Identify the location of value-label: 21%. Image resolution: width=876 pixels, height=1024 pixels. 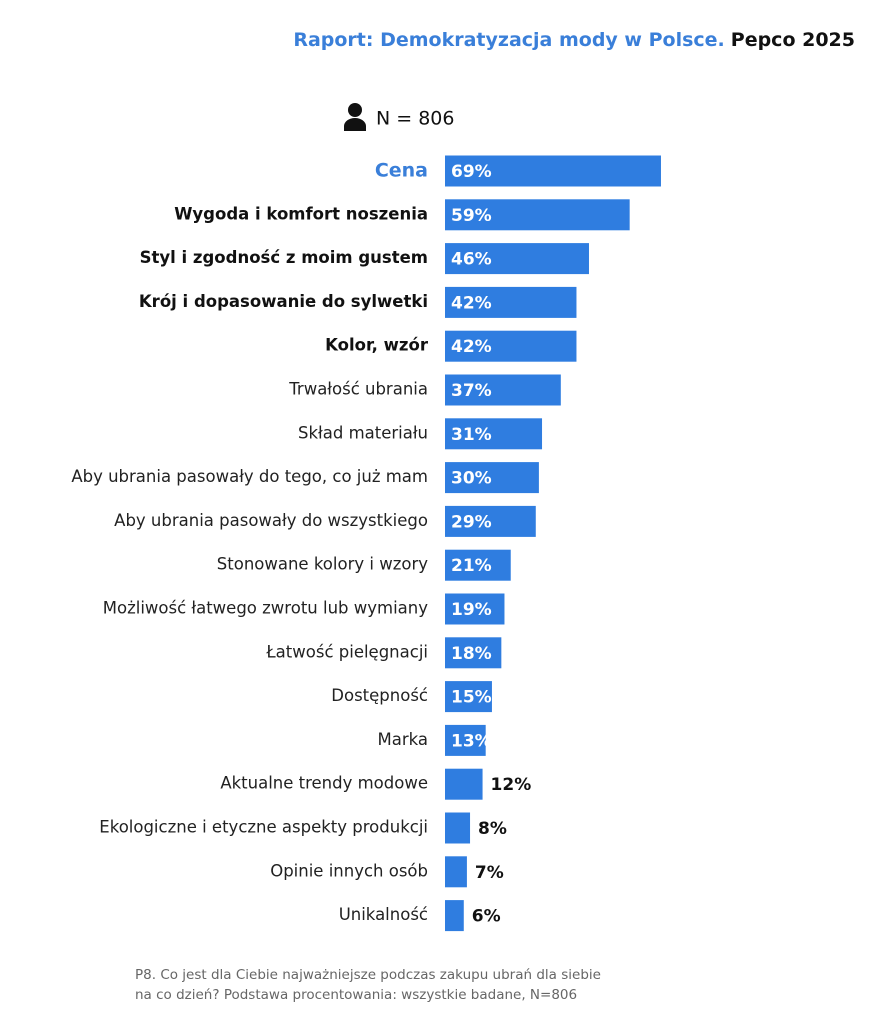
(471, 566).